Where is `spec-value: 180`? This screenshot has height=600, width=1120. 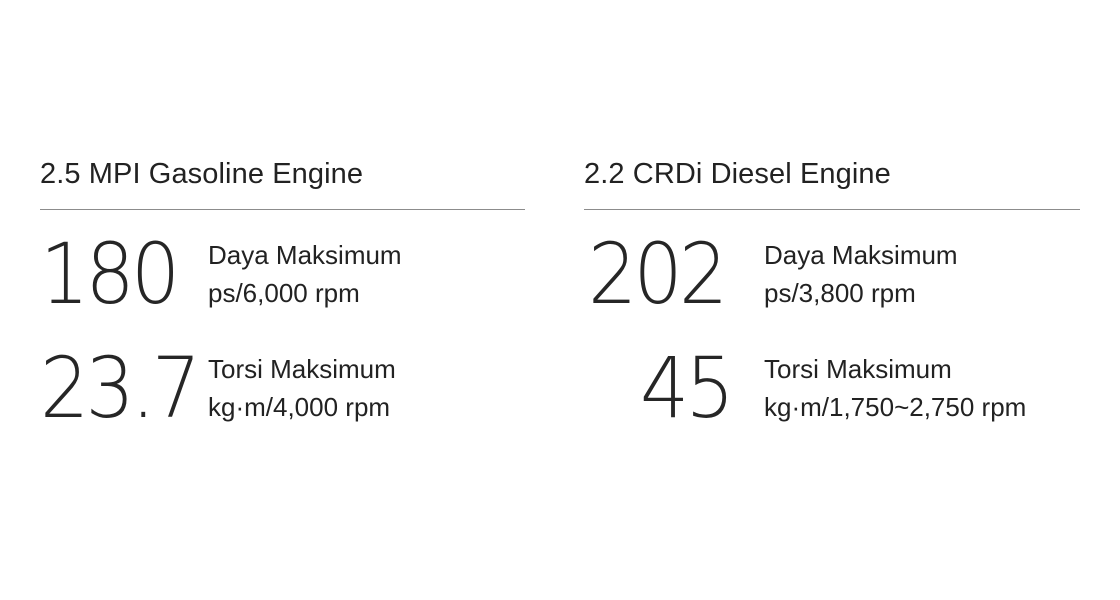
spec-value: 180 is located at coordinates (110, 274).